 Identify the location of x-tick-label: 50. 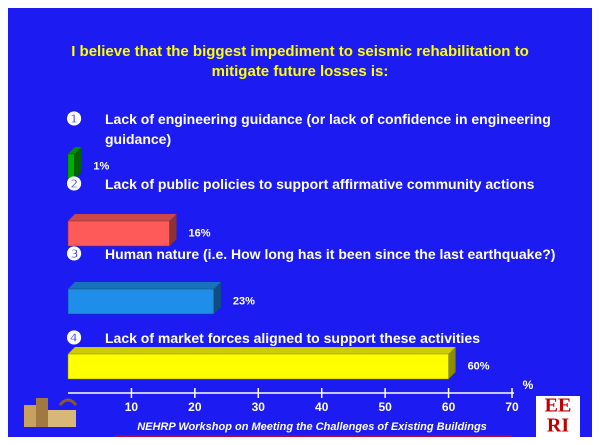
(385, 407).